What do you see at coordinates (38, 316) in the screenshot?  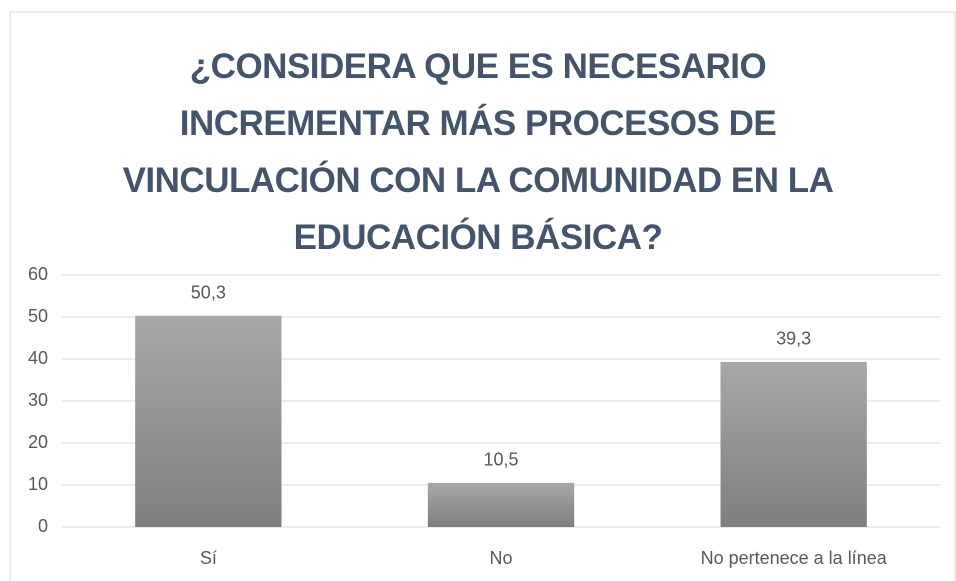 I see `y-tick-label: 50` at bounding box center [38, 316].